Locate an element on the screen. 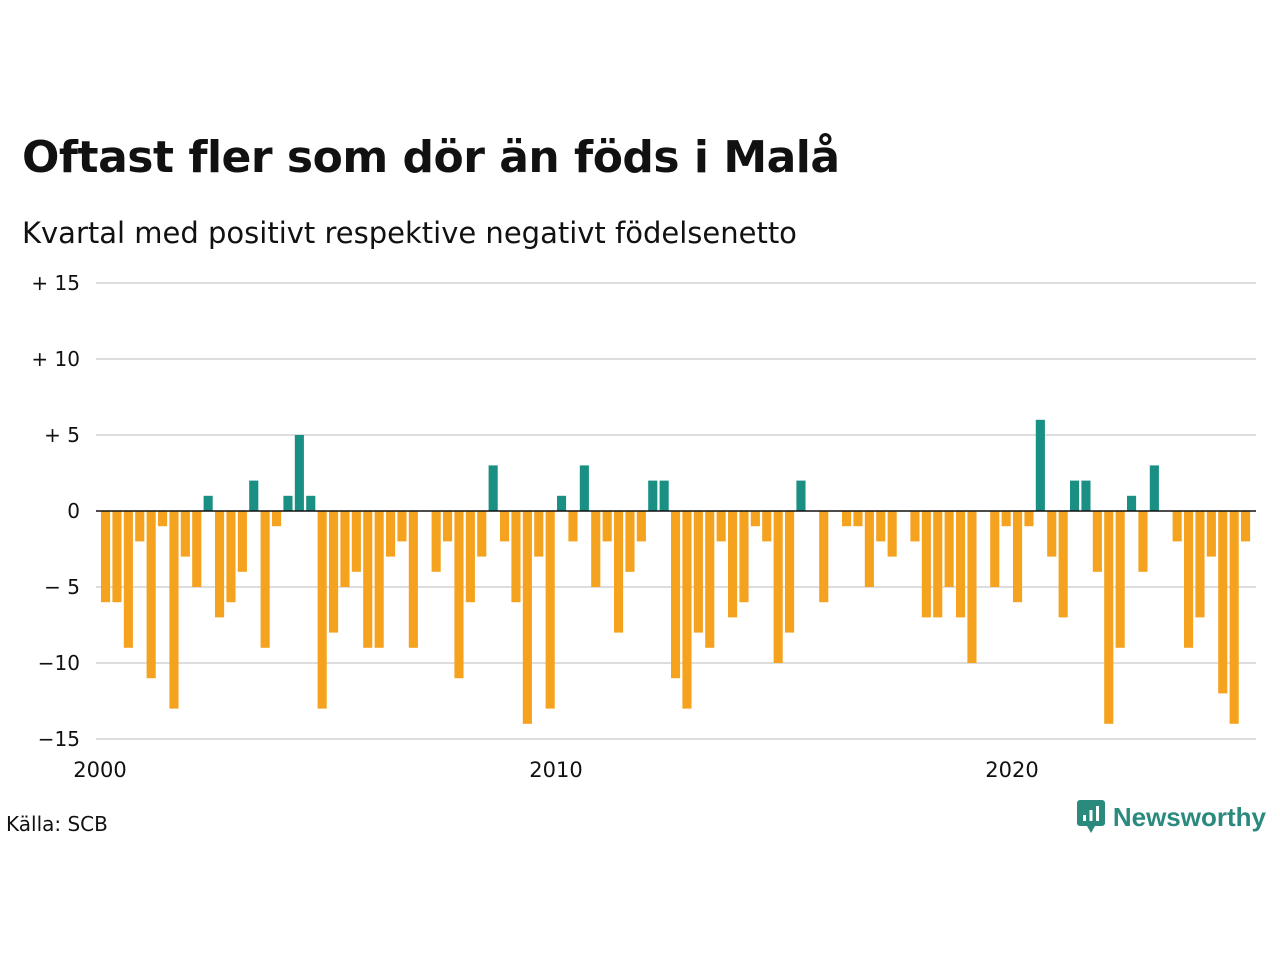 Image resolution: width=1280 pixels, height=960 pixels. y-tick-label: −10 is located at coordinates (59, 663).